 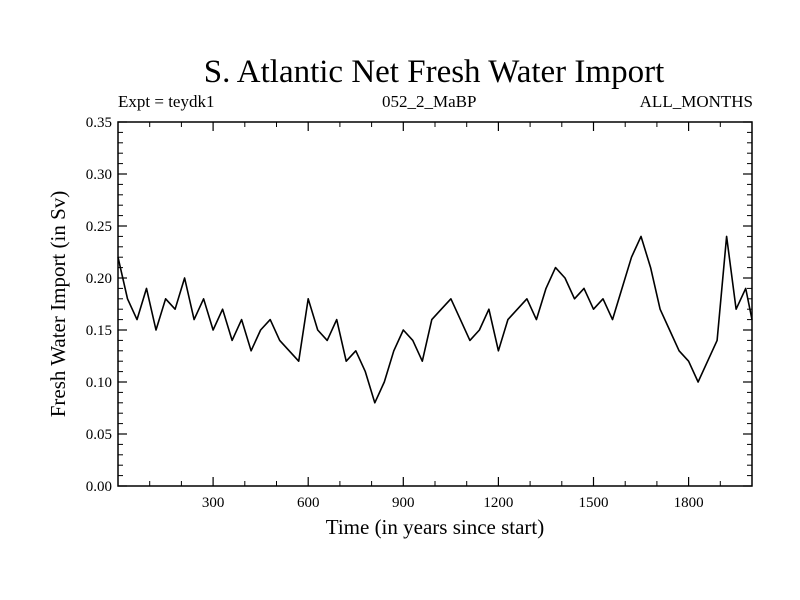 I want to click on run-label: 052_2_MaBP, so click(x=429, y=101).